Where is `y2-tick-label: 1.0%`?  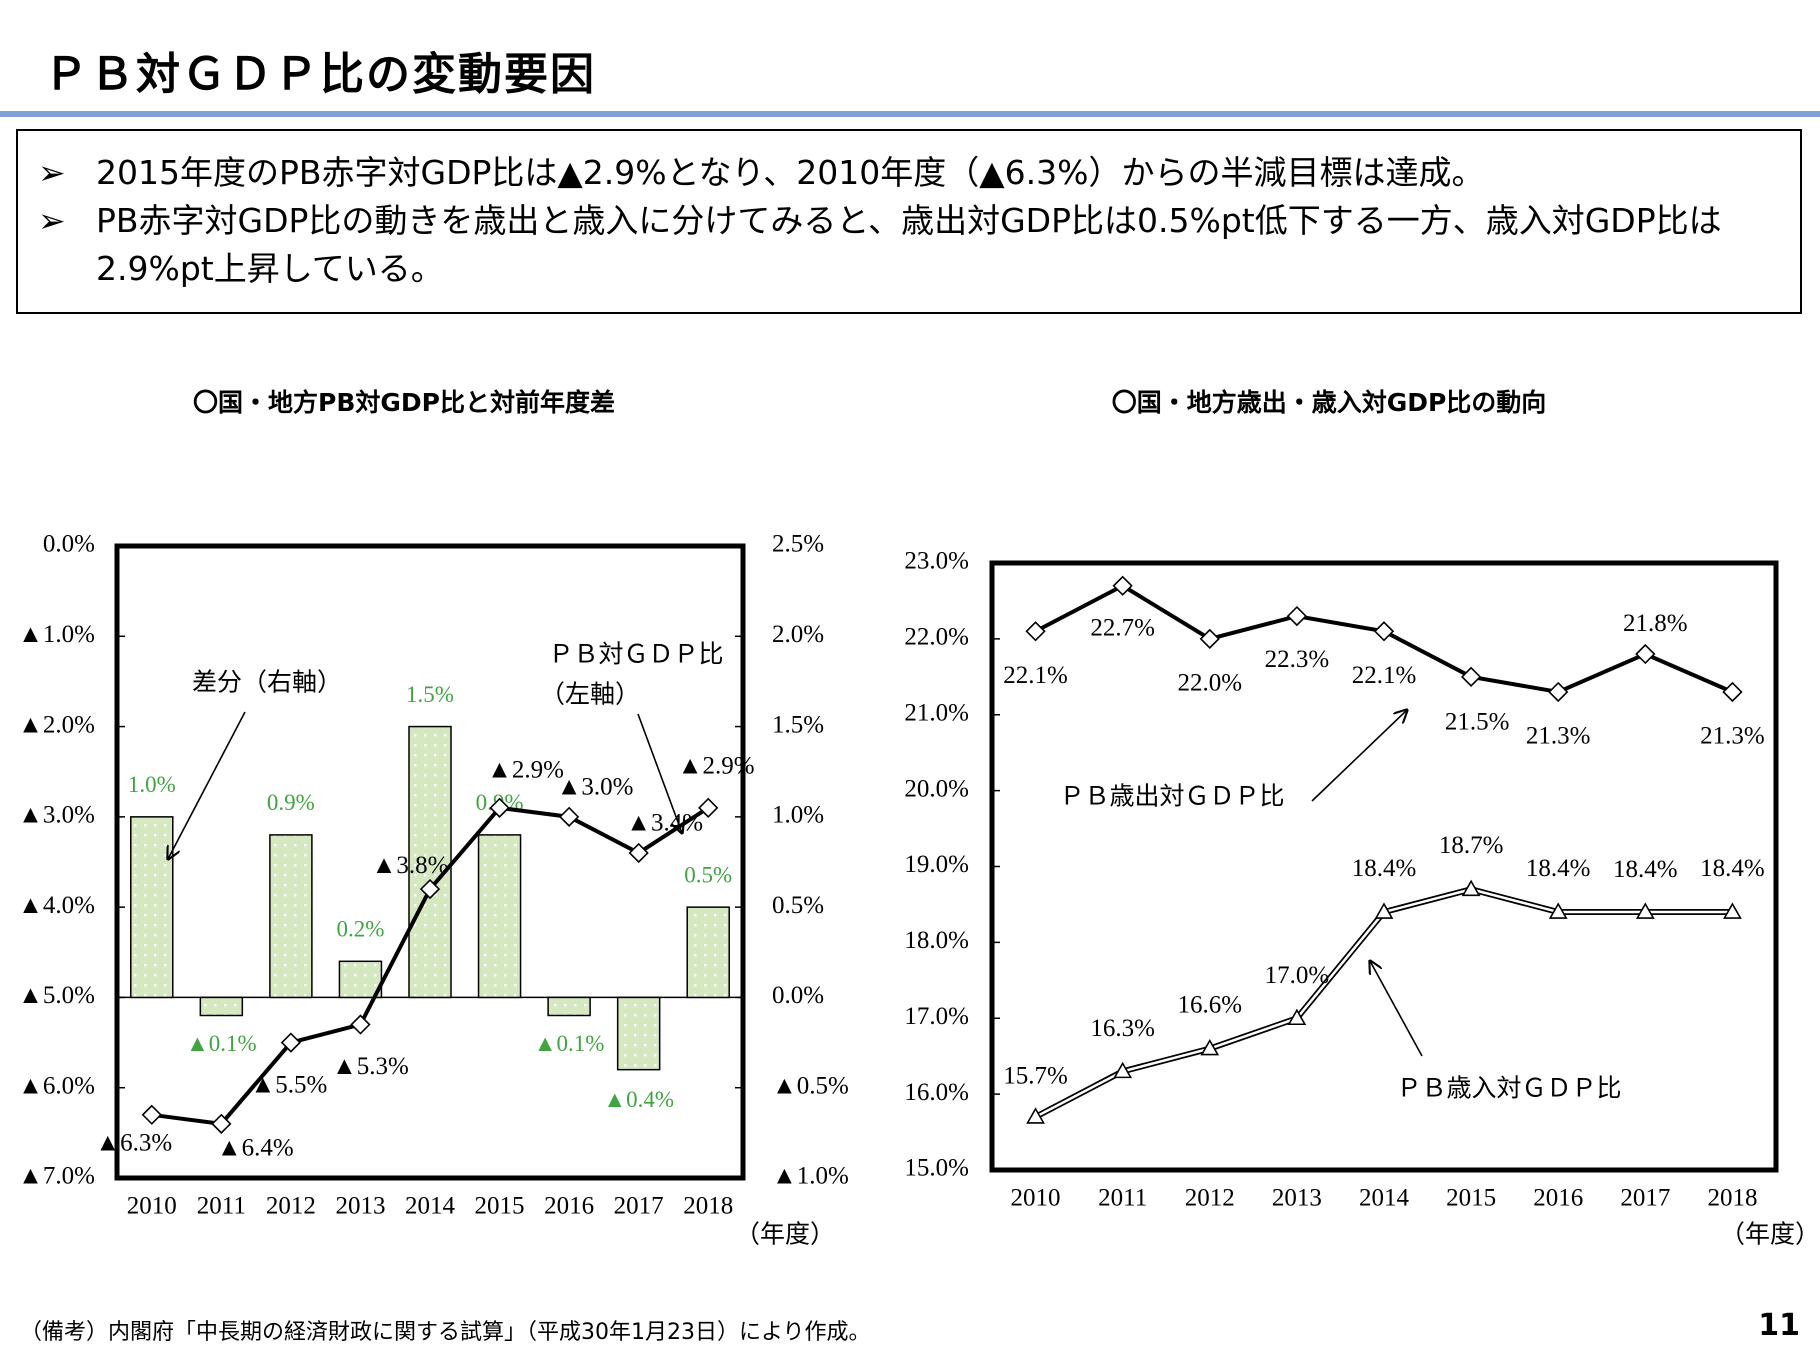 y2-tick-label: 1.0% is located at coordinates (798, 815).